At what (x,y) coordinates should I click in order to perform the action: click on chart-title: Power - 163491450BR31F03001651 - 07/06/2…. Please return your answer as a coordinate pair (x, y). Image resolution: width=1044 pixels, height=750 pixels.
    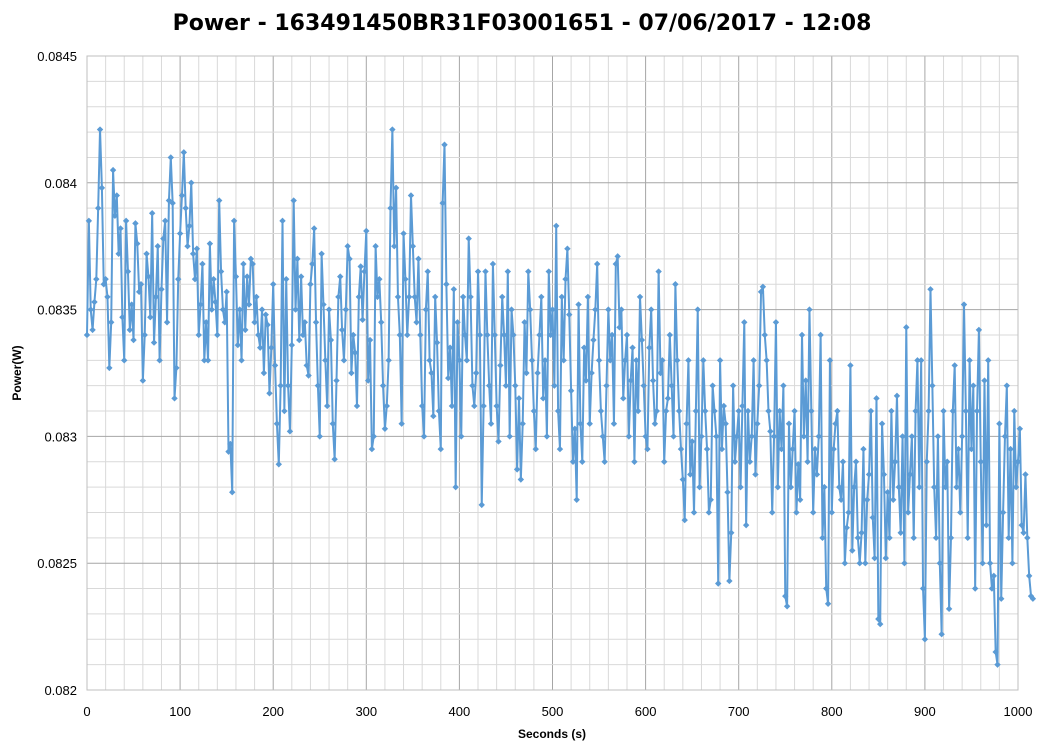
    Looking at the image, I should click on (522, 23).